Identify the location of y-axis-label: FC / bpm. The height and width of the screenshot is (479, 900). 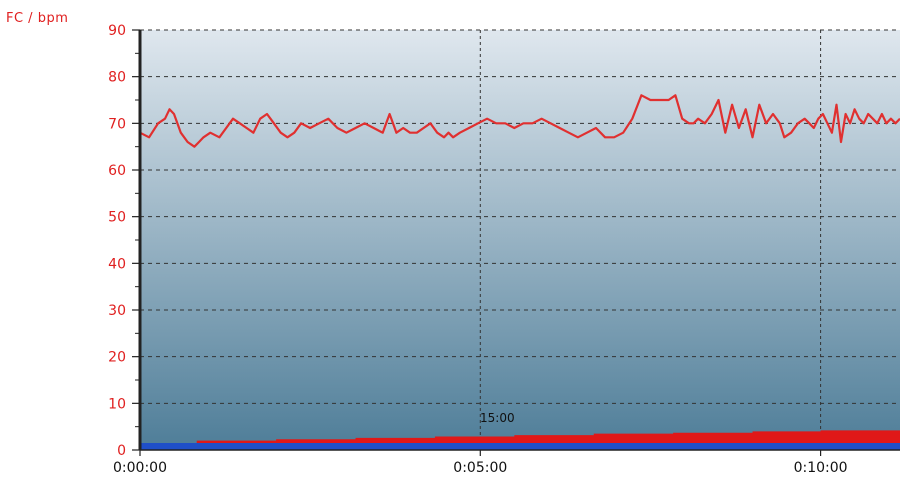
(37, 18).